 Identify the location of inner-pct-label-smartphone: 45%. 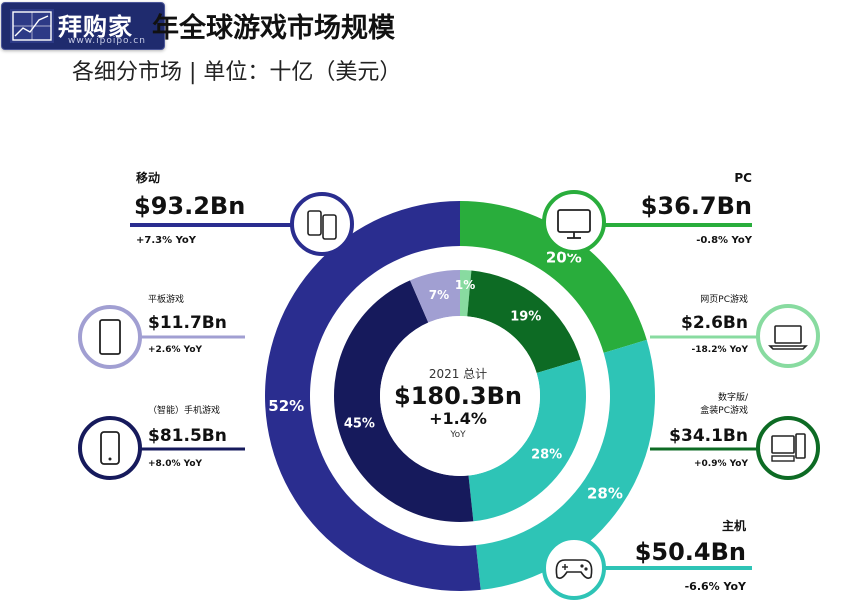
(359, 423).